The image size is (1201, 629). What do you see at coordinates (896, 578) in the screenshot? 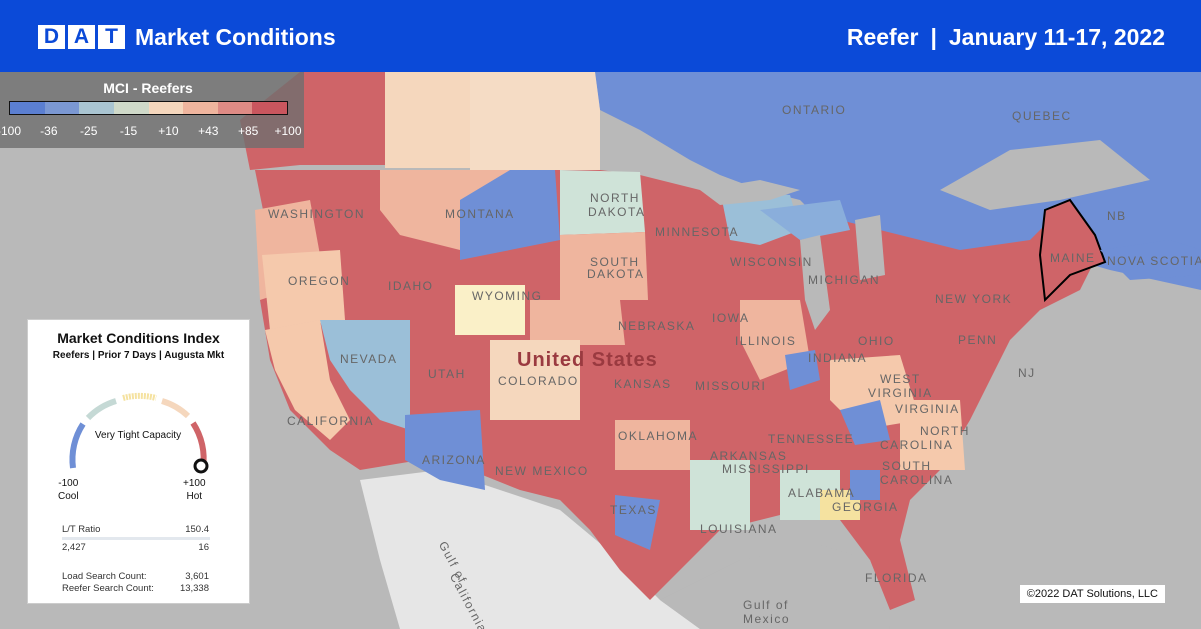
I see `label-florida: FLORIDA` at bounding box center [896, 578].